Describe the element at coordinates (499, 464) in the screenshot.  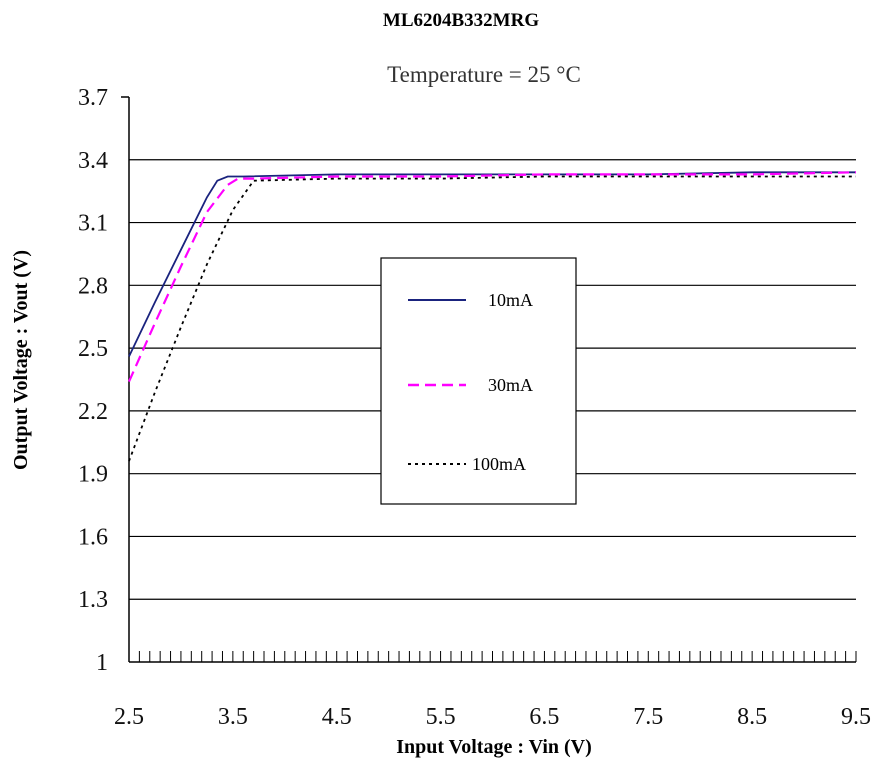
I see `legend-label-100mA: 100mA` at that location.